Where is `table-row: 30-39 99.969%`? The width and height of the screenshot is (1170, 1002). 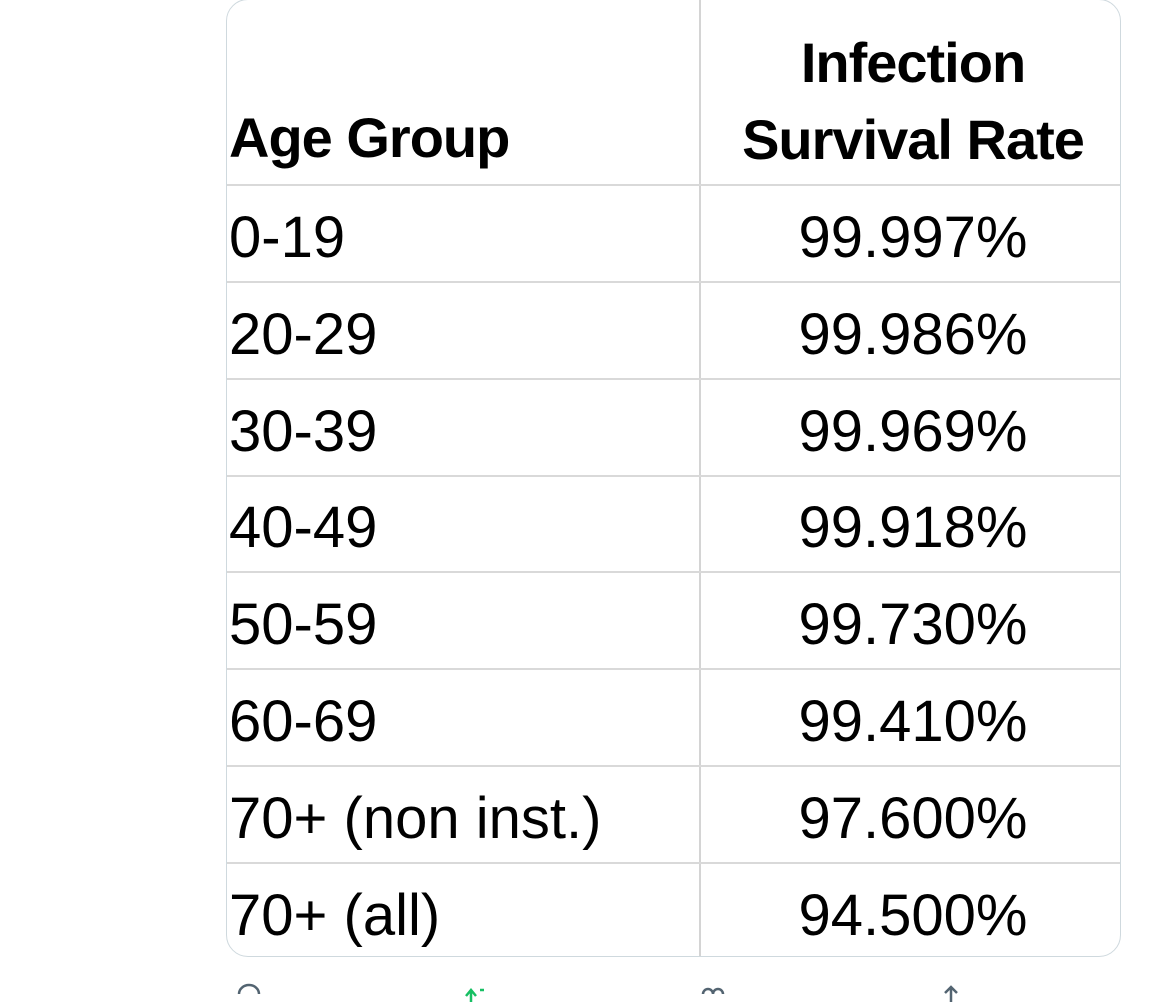 table-row: 30-39 99.969% is located at coordinates (673, 428).